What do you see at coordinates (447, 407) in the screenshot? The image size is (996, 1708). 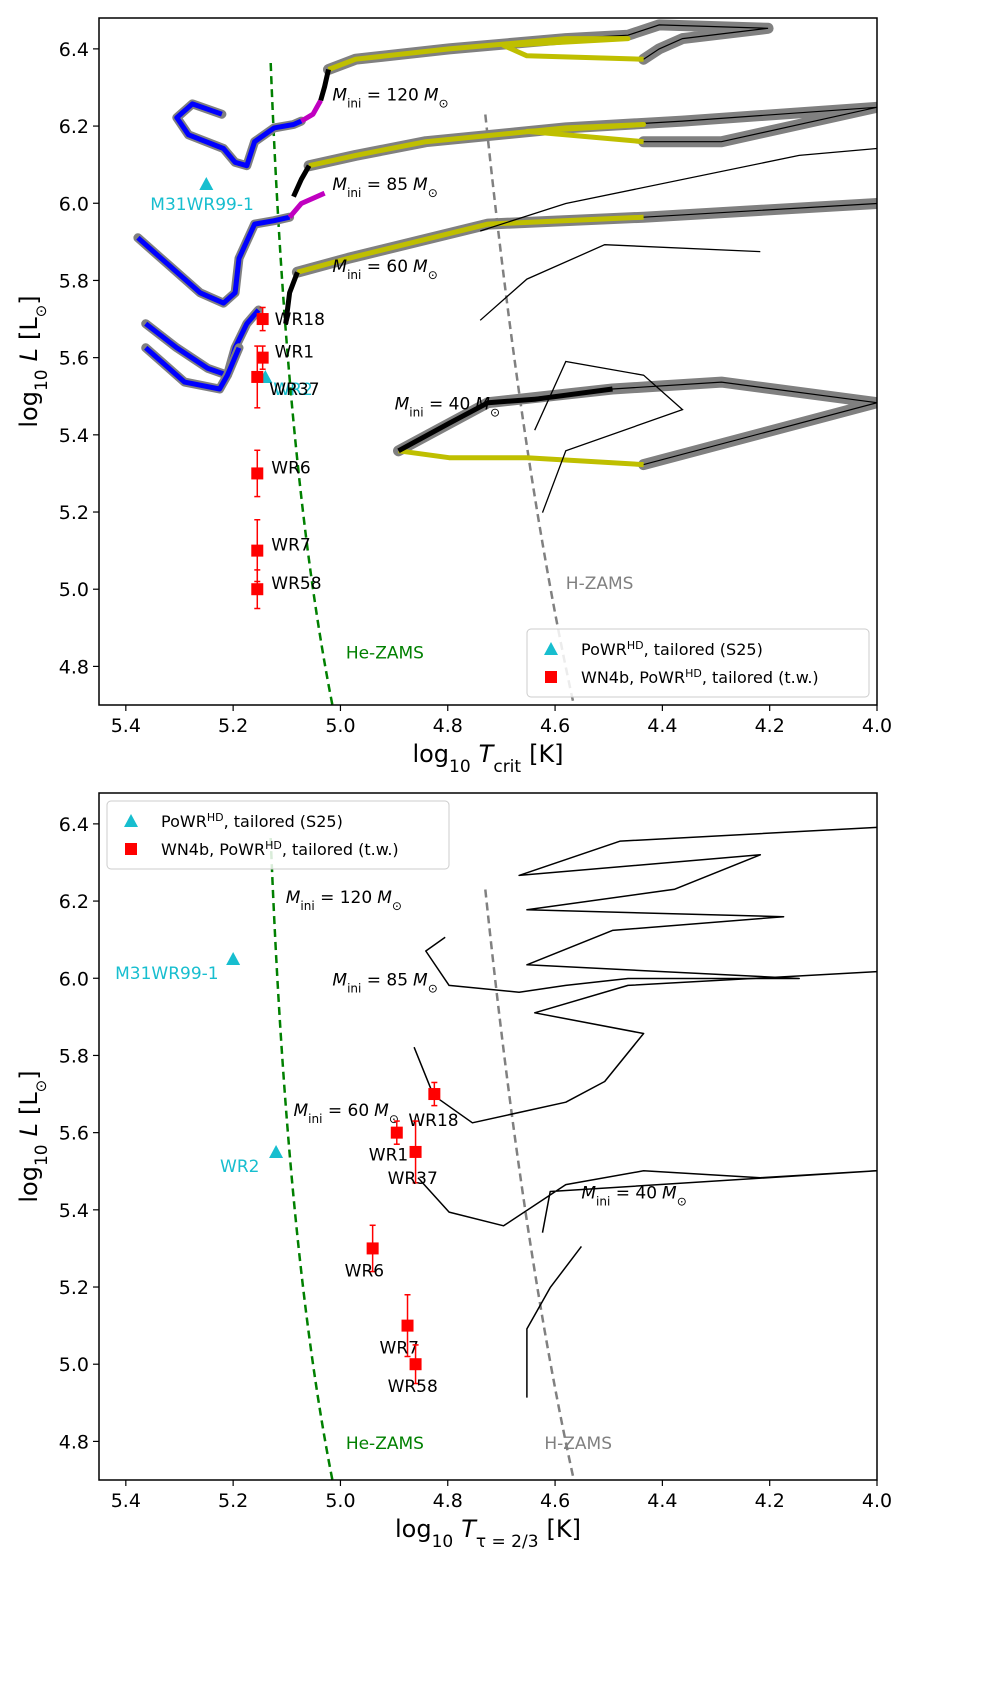 I see `track-mass-label: Mini = 40 M⊙` at bounding box center [447, 407].